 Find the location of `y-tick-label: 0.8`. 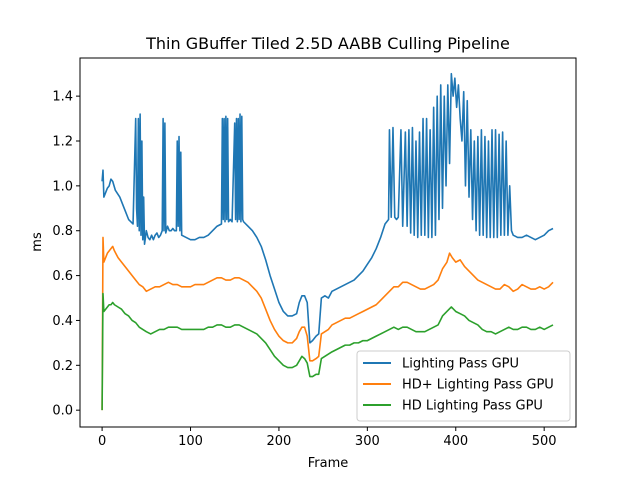

y-tick-label: 0.8 is located at coordinates (62, 231).